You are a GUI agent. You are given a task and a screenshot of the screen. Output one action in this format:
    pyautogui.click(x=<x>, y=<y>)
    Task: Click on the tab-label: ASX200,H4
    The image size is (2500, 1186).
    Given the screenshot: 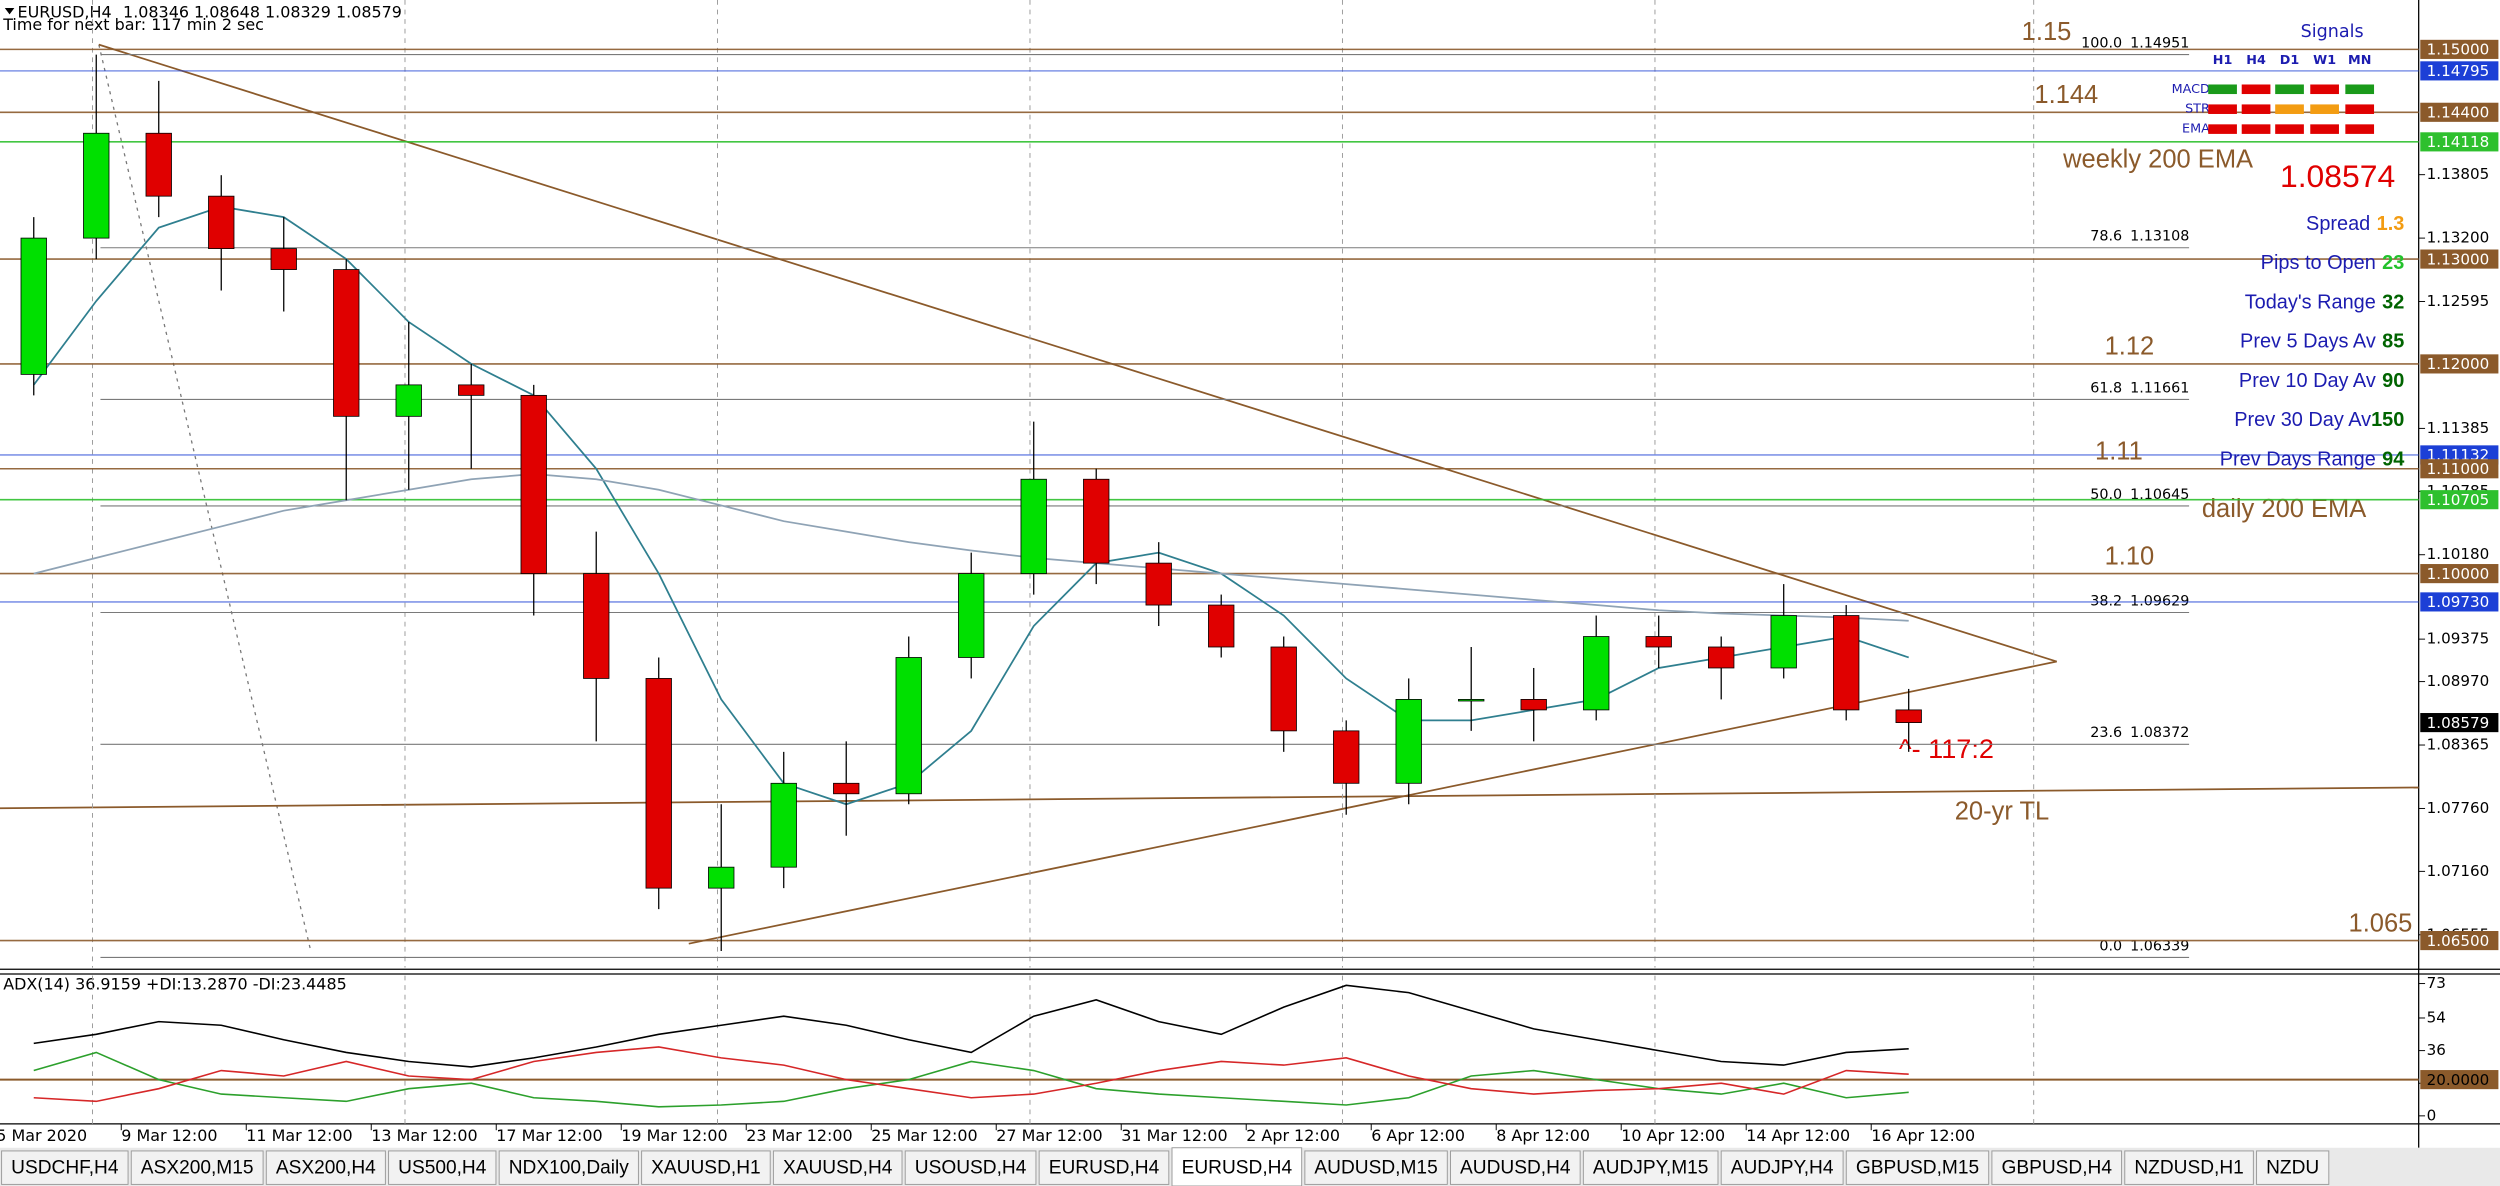 What is the action you would take?
    pyautogui.click(x=326, y=1168)
    